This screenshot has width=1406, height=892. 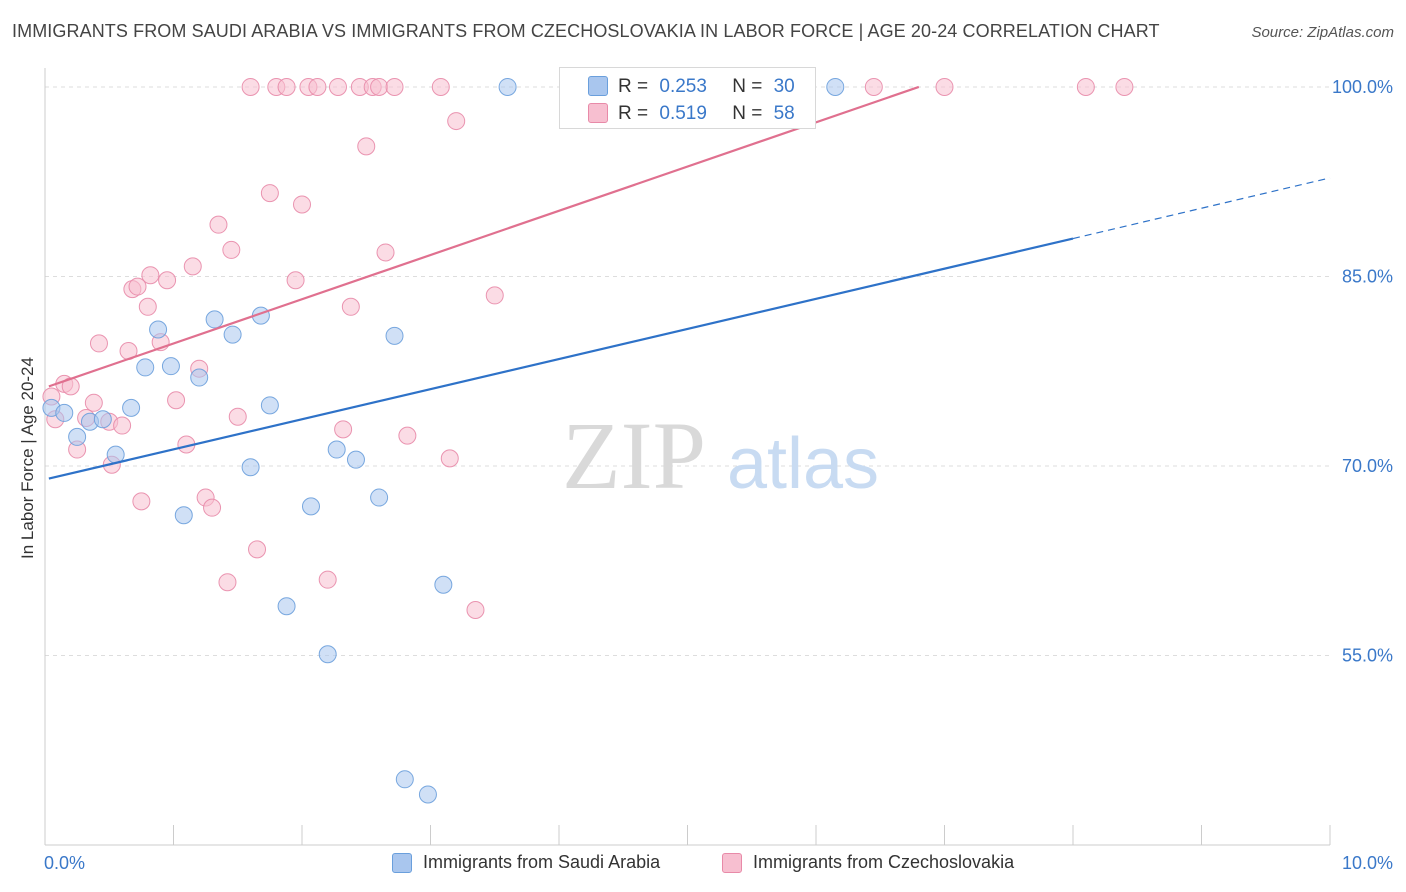 What do you see at coordinates (1367, 655) in the screenshot?
I see `y-tick-label: 55.0%` at bounding box center [1367, 655].